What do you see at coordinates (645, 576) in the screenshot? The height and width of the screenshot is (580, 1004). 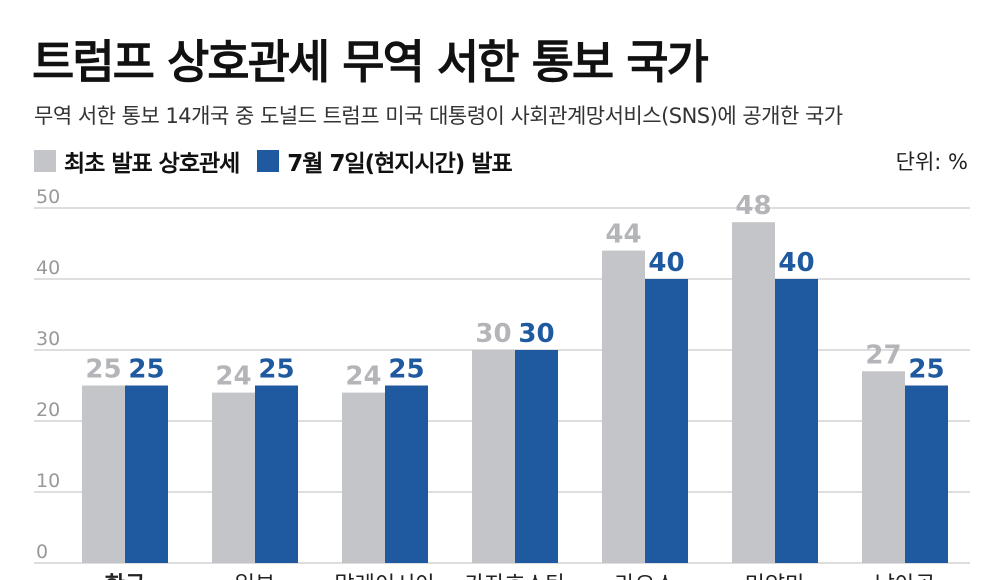 I see `x-category-label: 라오스` at bounding box center [645, 576].